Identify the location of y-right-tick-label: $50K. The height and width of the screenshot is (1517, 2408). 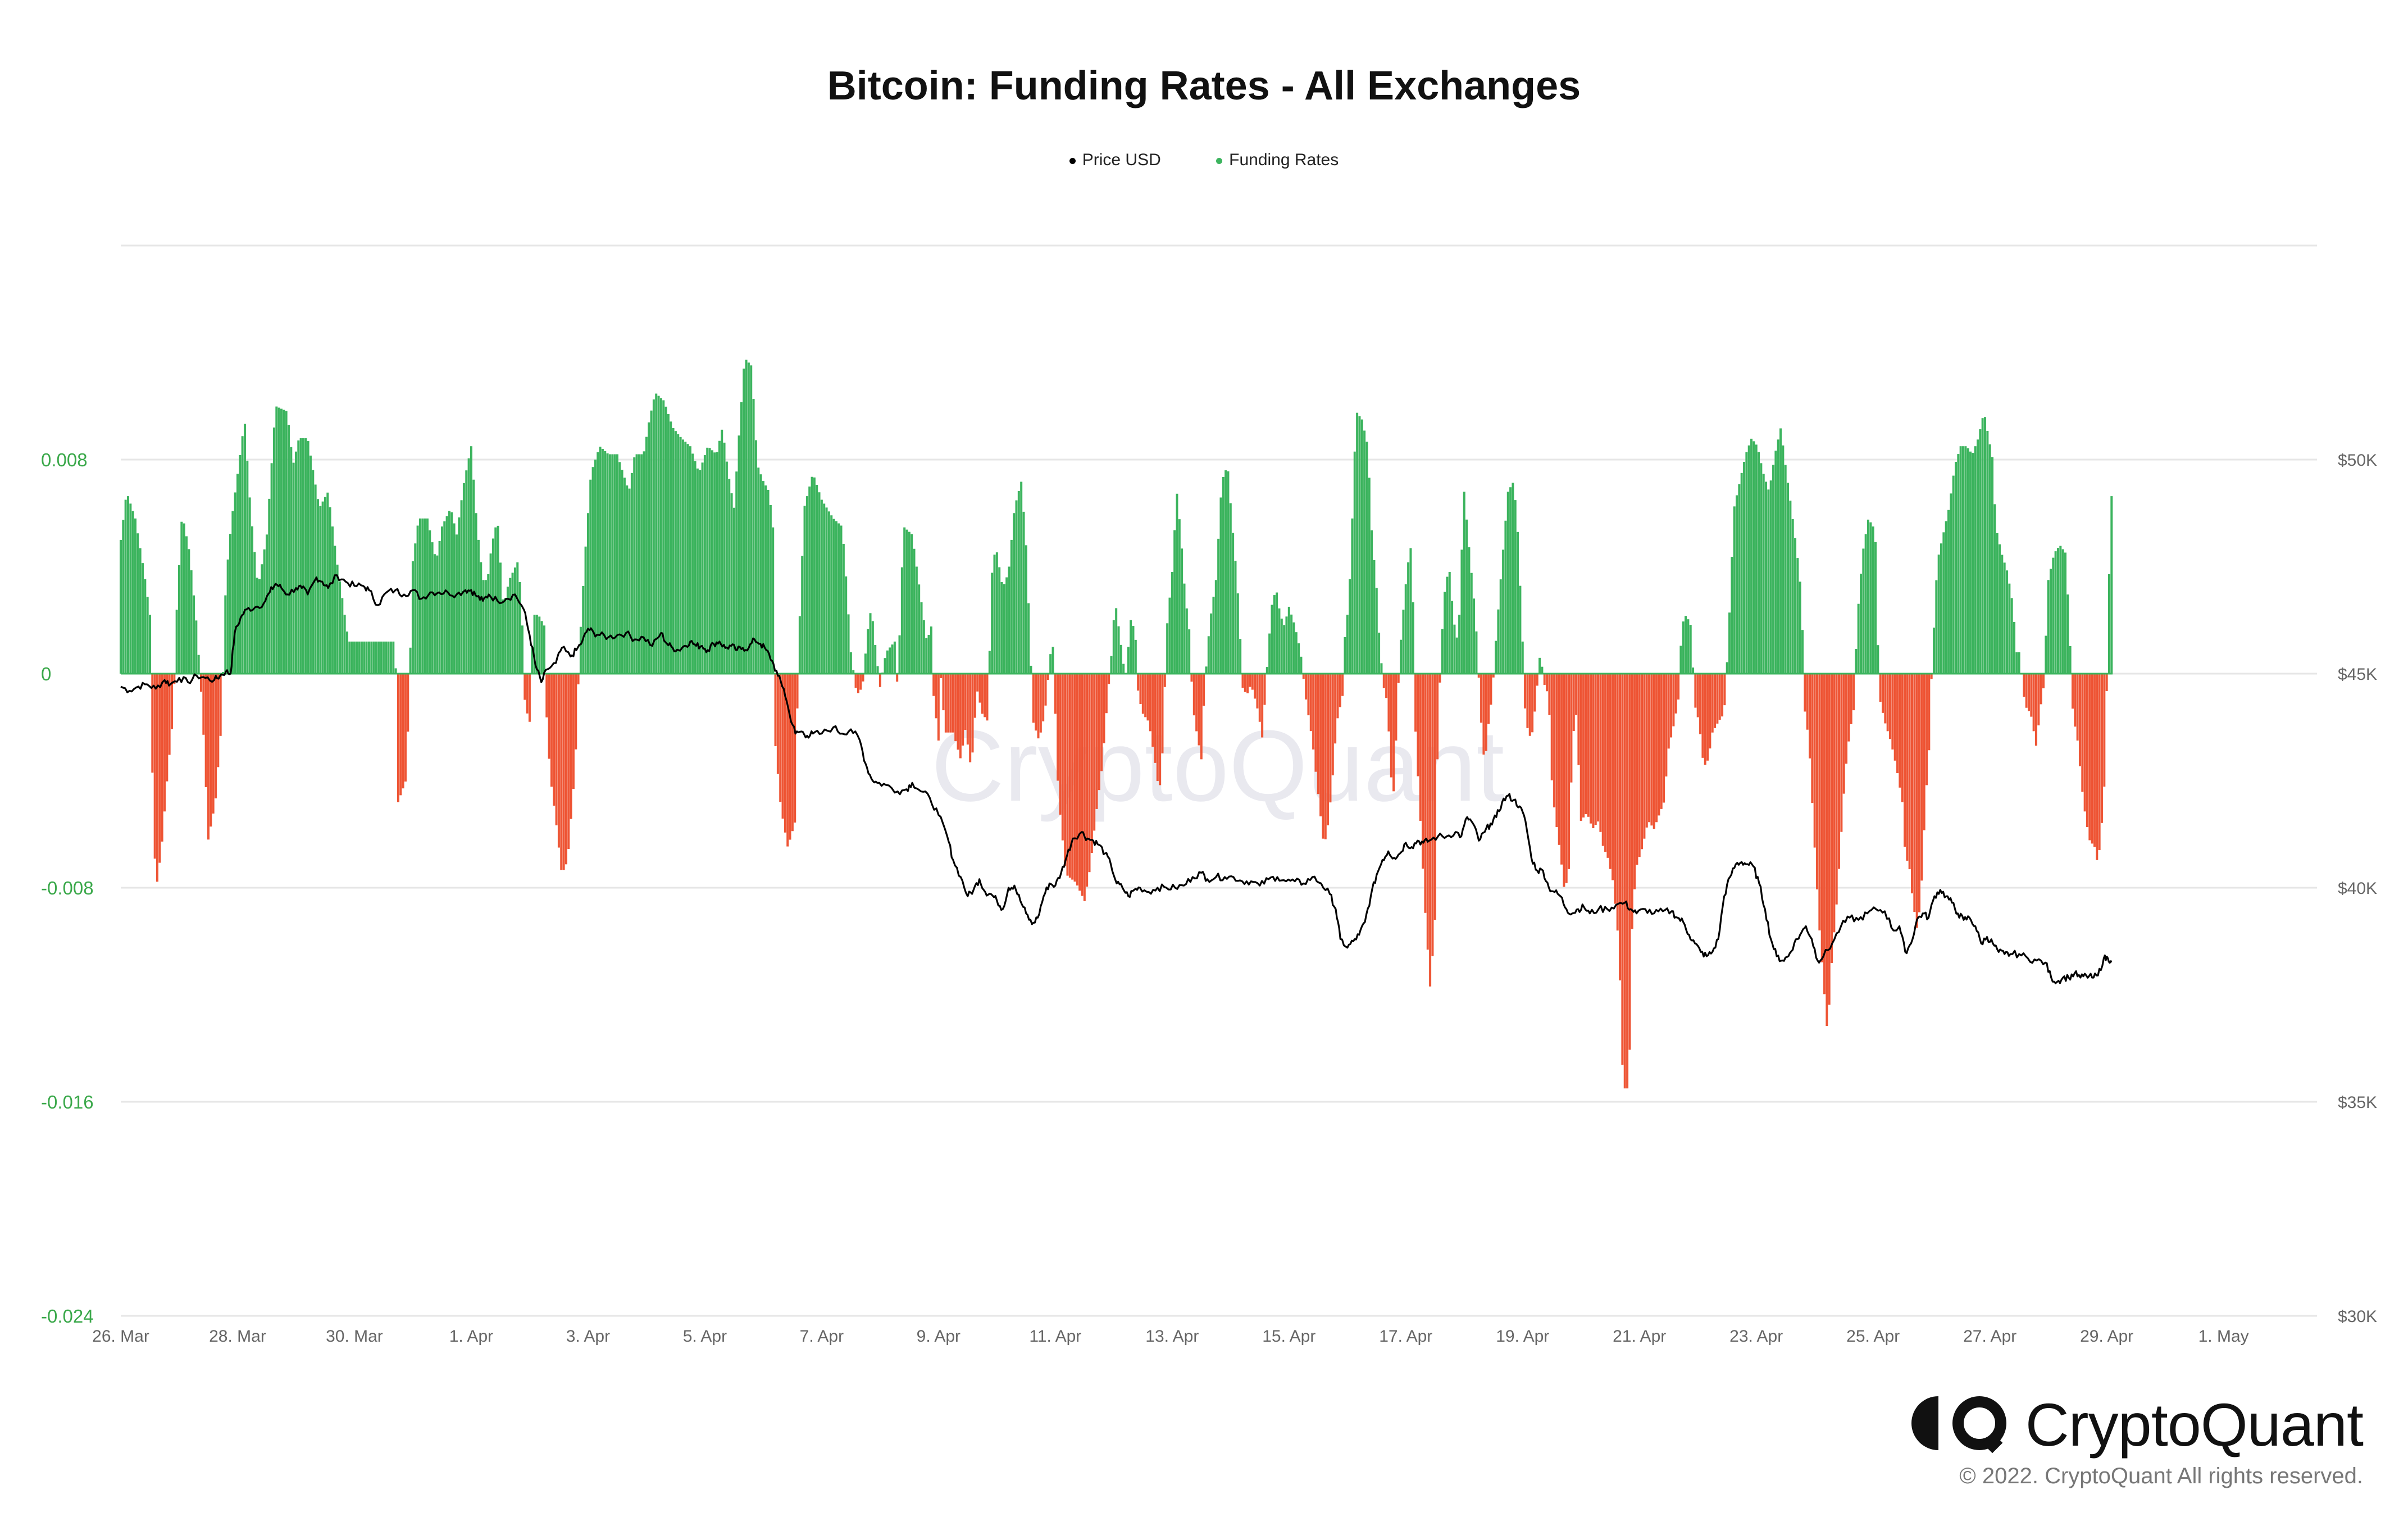
(2357, 460).